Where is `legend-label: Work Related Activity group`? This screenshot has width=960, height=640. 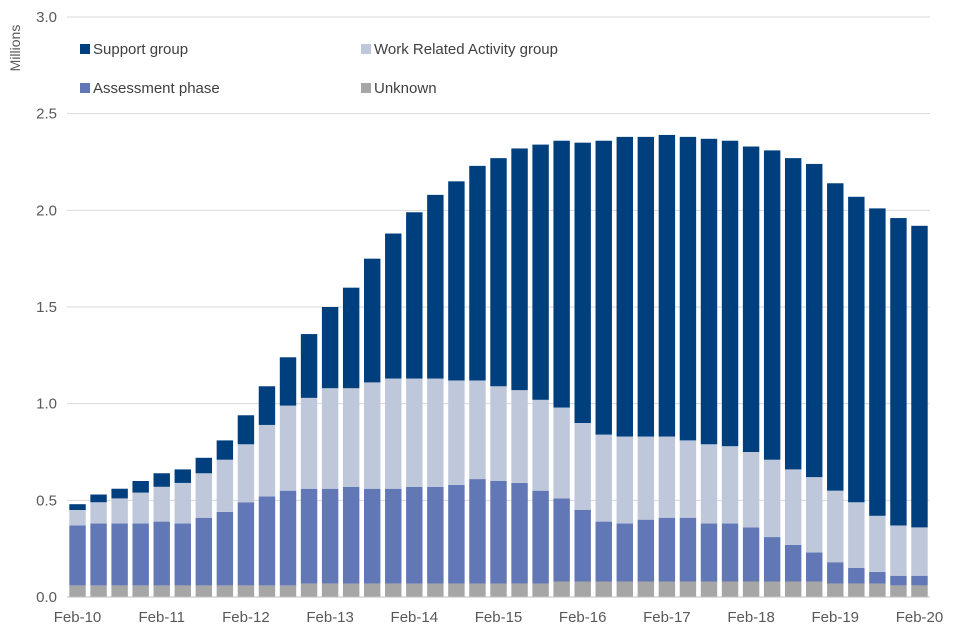
legend-label: Work Related Activity group is located at coordinates (466, 49).